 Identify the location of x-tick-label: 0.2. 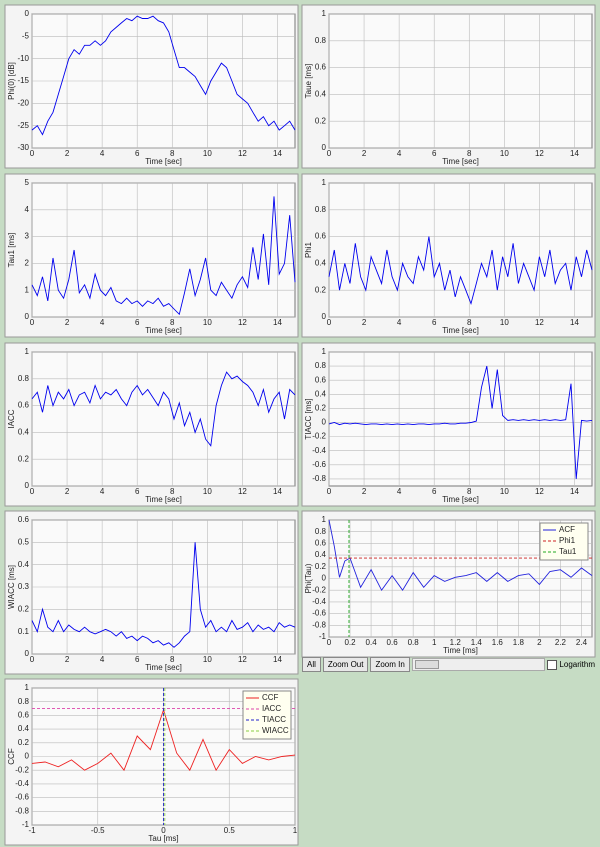
(350, 642).